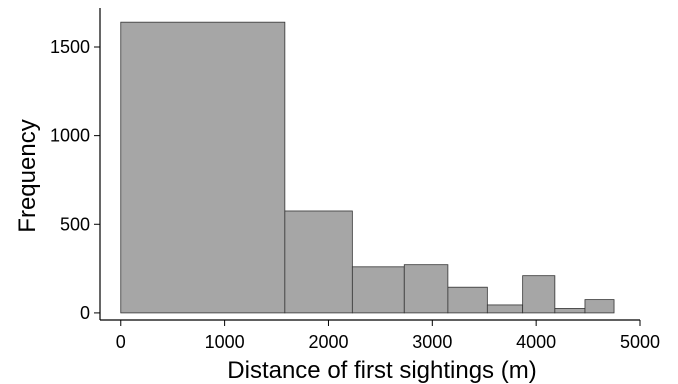 This screenshot has width=678, height=384. Describe the element at coordinates (75, 180) in the screenshot. I see `y-axis-ticks: 0 500 1000 1500` at that location.